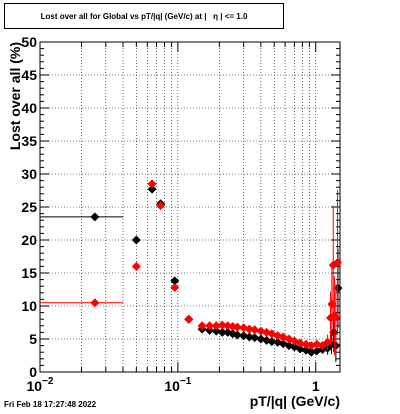 The height and width of the screenshot is (414, 400). What do you see at coordinates (177, 385) in the screenshot?
I see `x-tick-label: 10⁻¹` at bounding box center [177, 385].